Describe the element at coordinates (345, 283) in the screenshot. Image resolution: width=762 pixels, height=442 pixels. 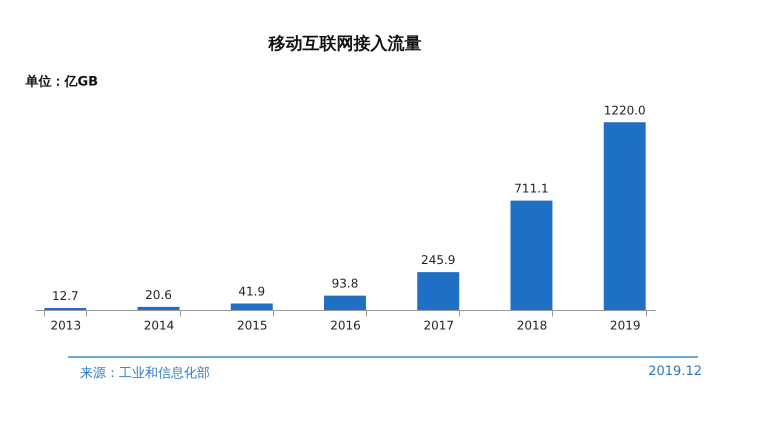
I see `data-label: 93.8` at that location.